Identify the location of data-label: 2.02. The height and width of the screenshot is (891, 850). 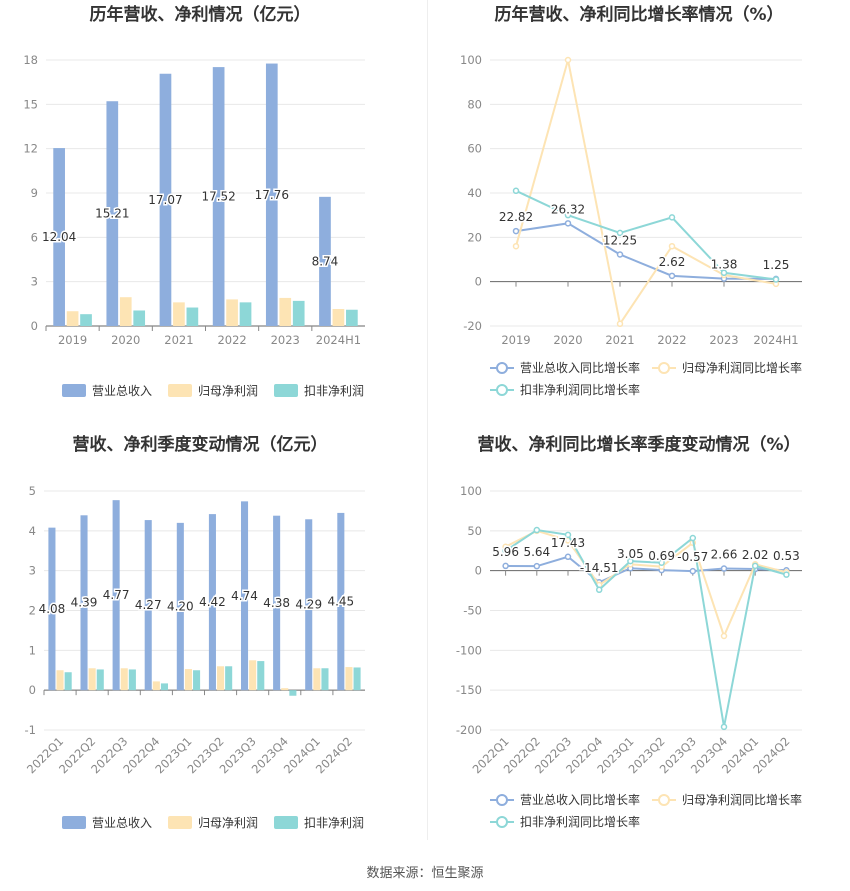
(755, 555).